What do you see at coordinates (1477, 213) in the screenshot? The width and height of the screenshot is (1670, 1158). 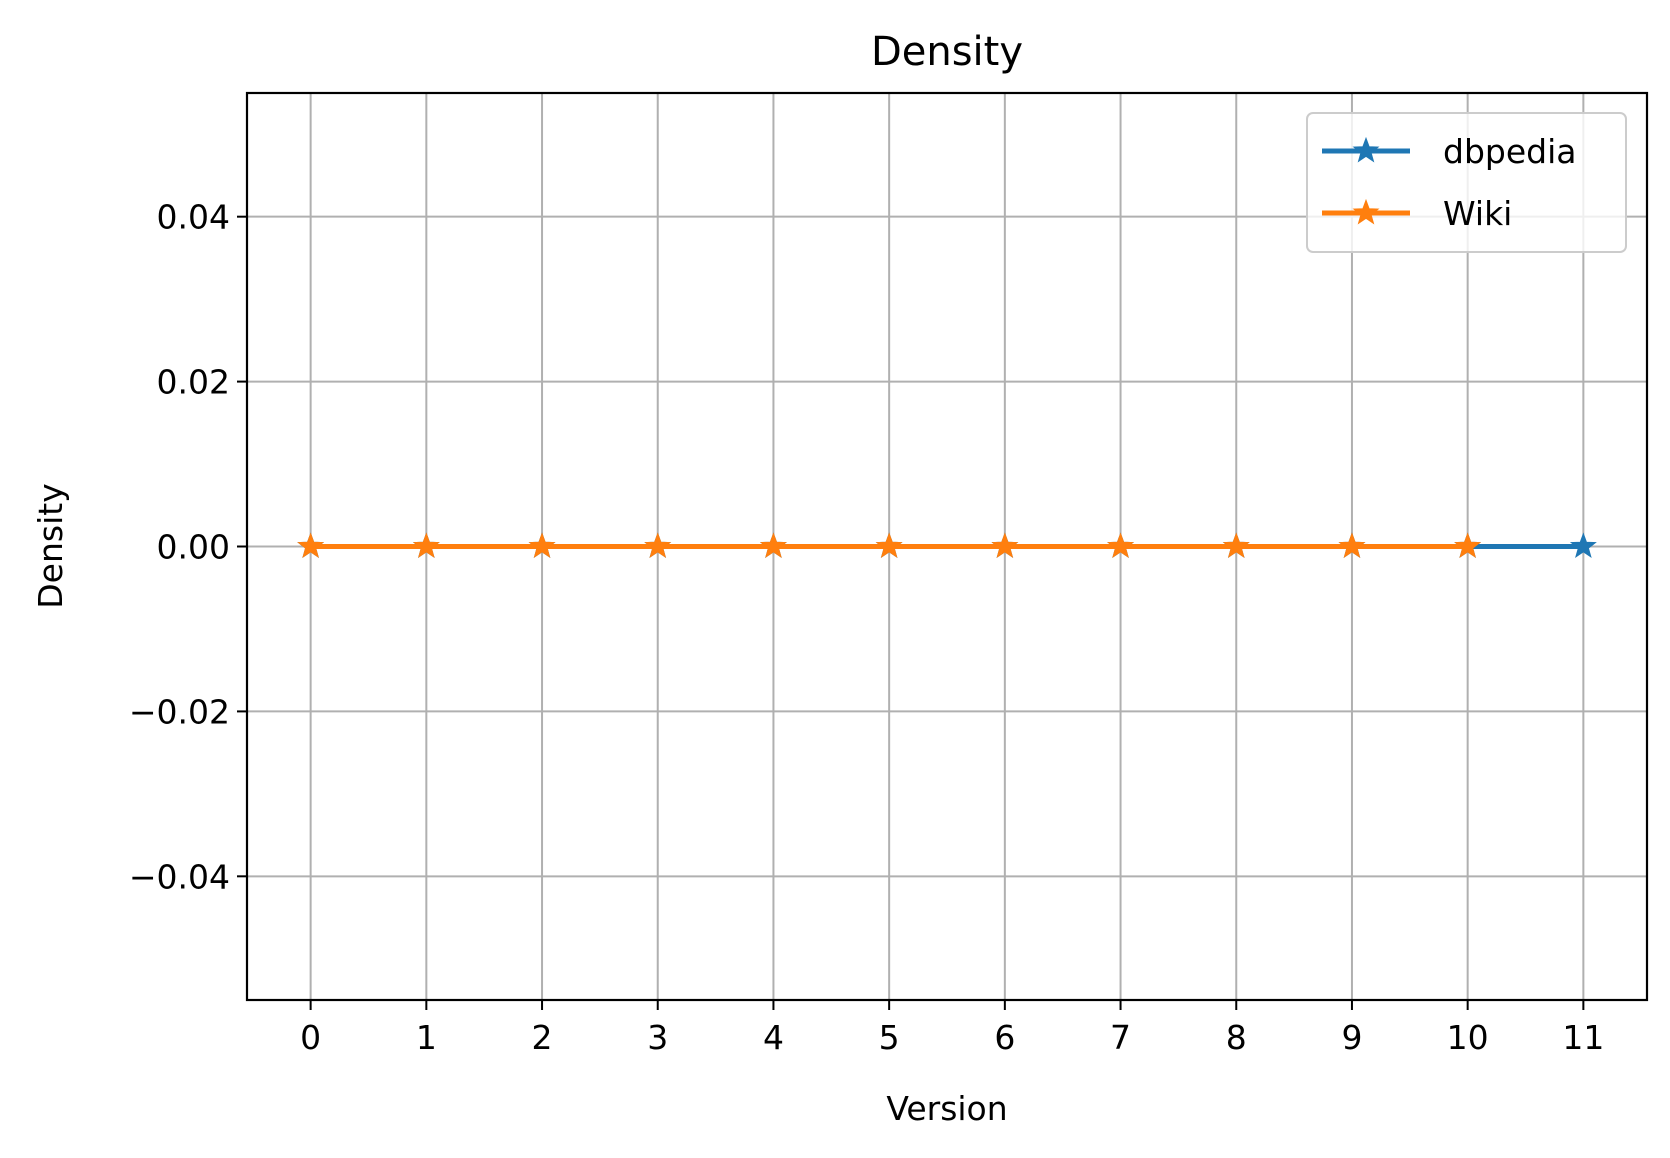 I see `legend-label: Wiki` at bounding box center [1477, 213].